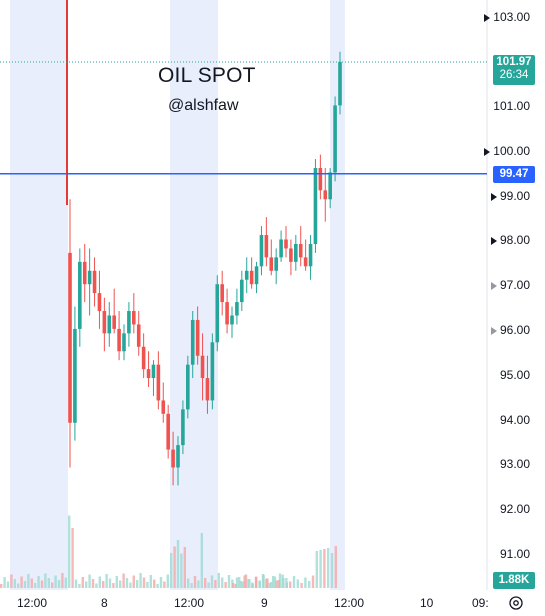  I want to click on bar-countdown: 26:34, so click(514, 75).